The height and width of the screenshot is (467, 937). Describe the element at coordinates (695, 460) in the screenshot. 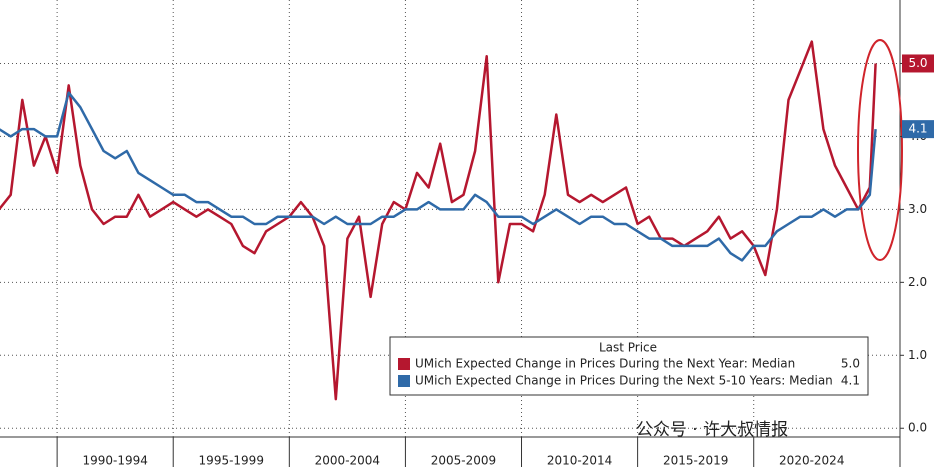

I see `x-tick-label: 2015-2019` at that location.